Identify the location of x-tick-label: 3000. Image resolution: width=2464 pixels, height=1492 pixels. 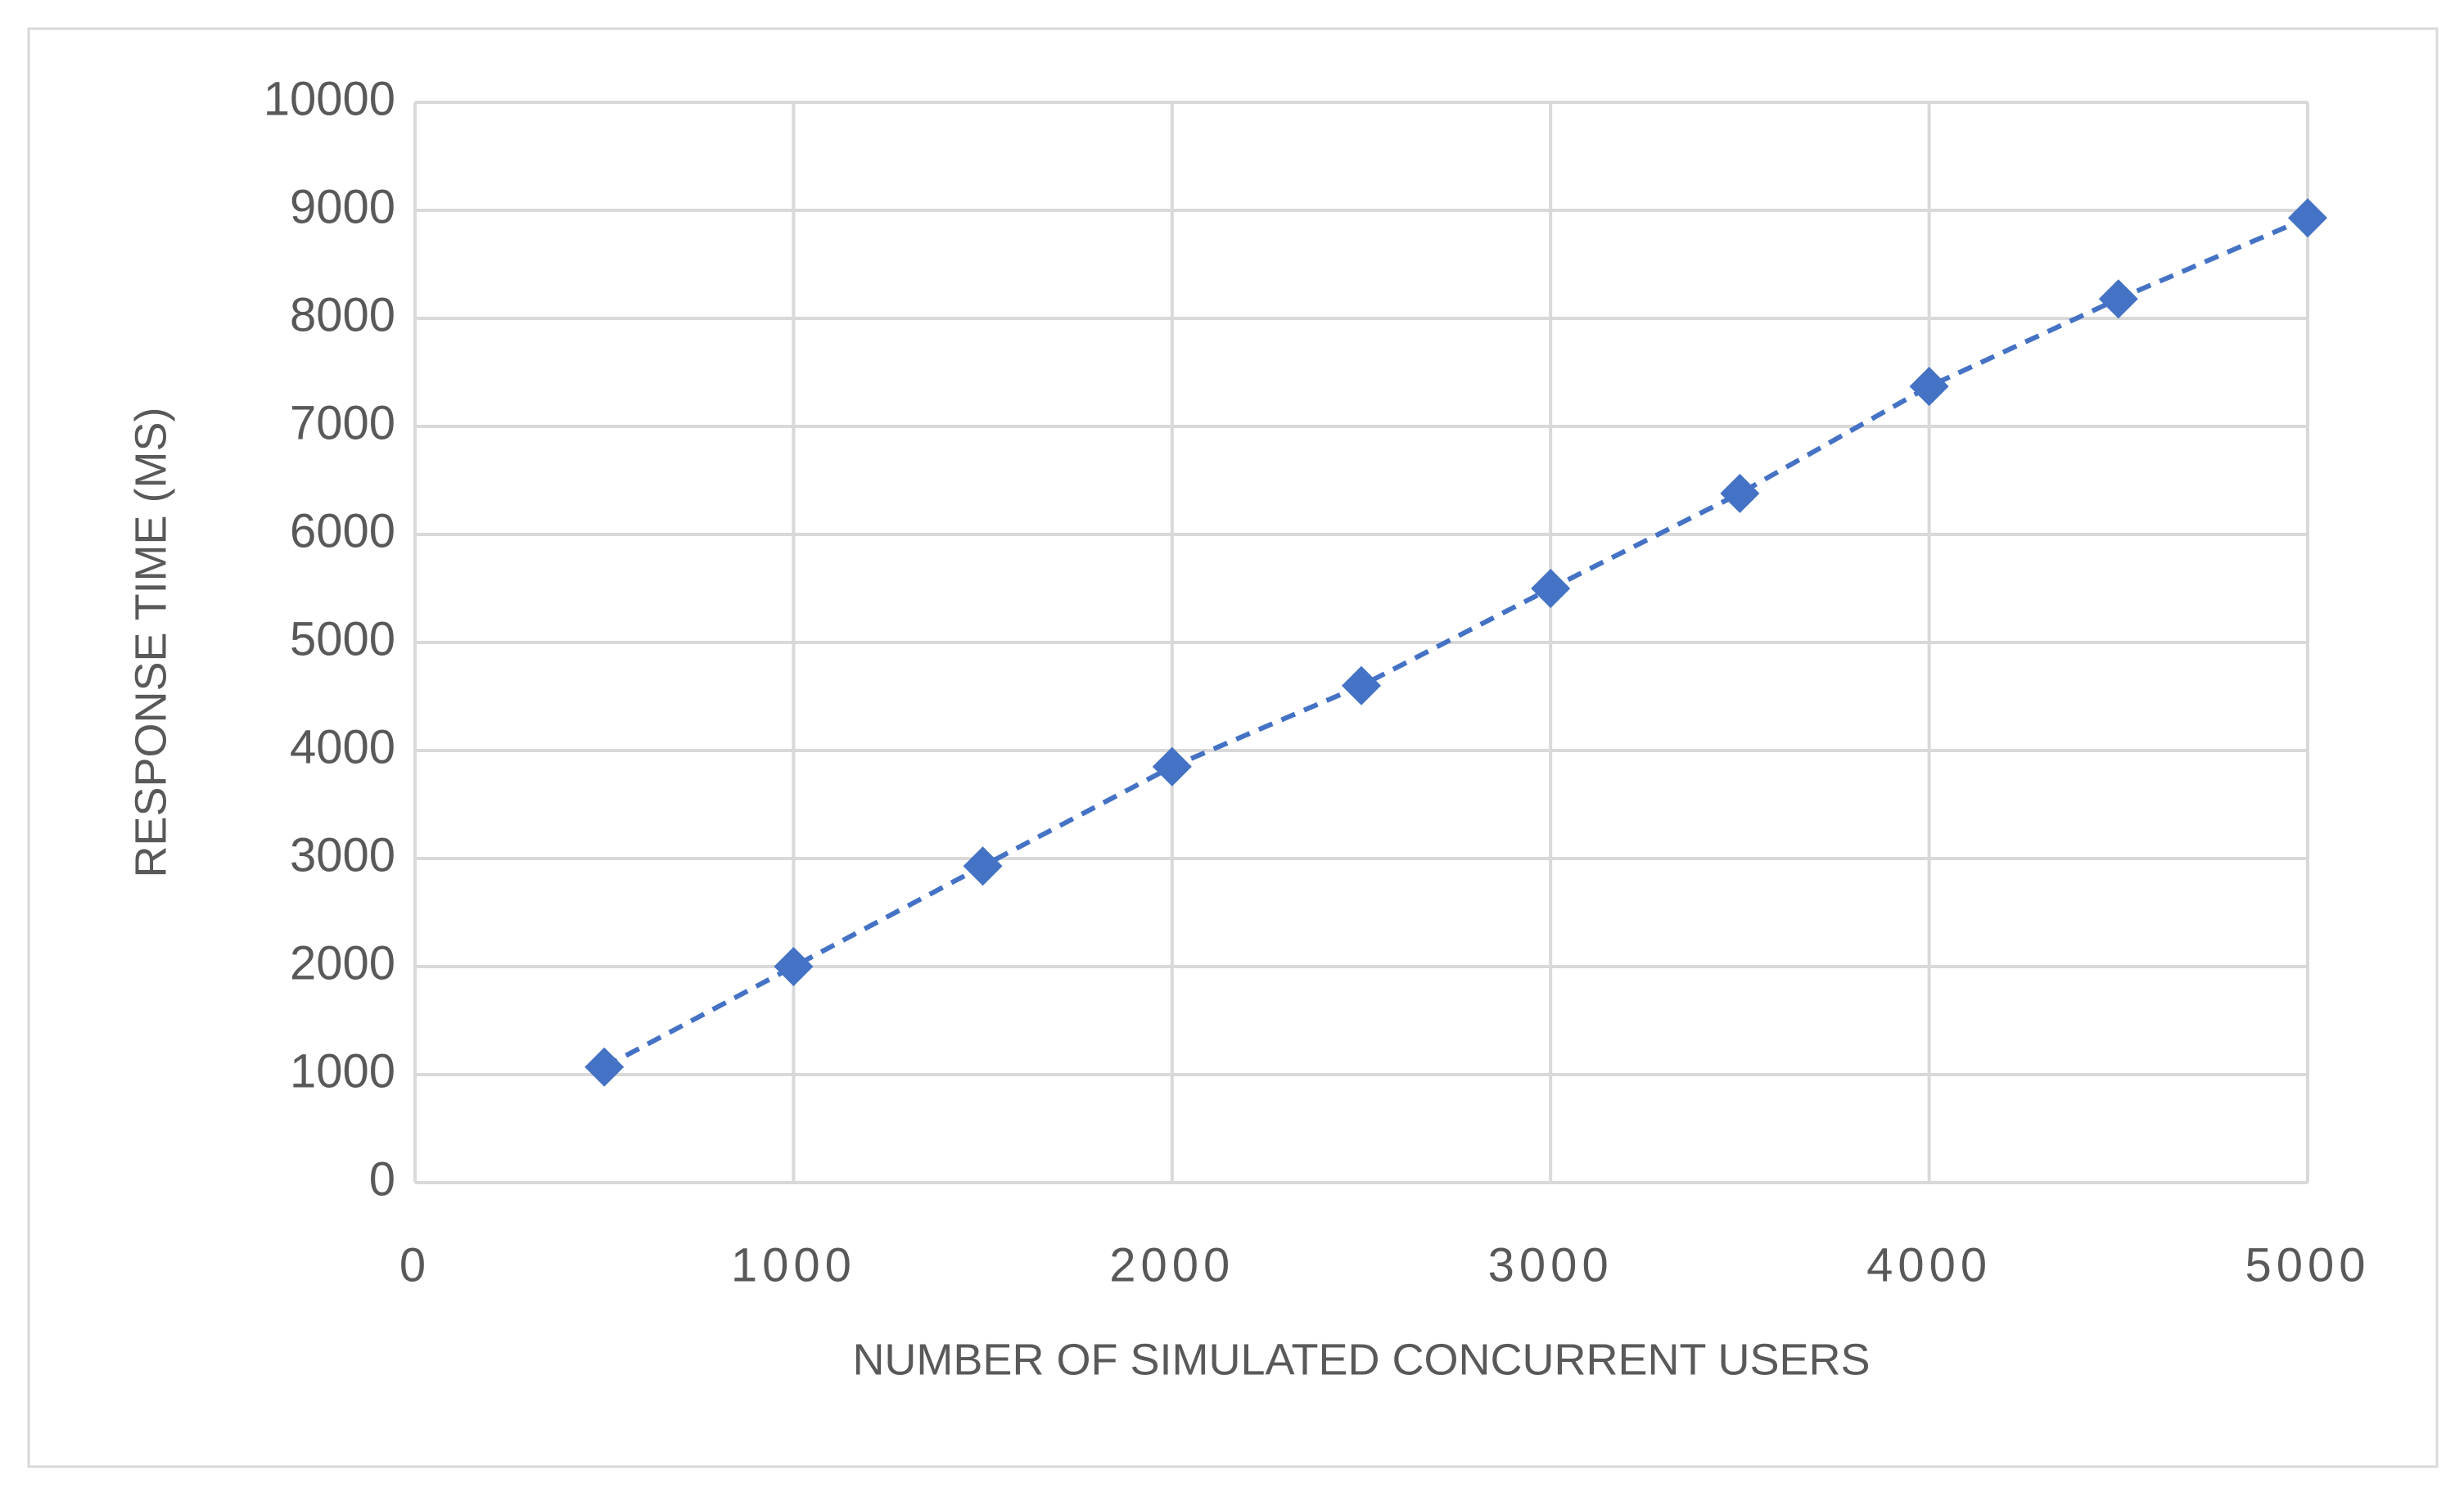
(1551, 1264).